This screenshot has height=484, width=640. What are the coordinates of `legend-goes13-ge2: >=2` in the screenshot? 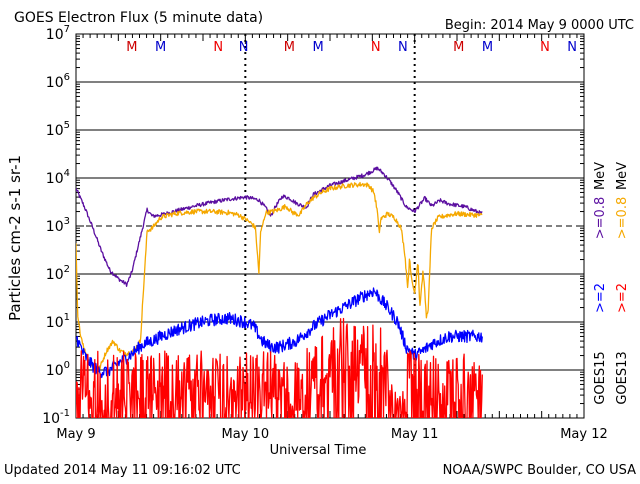 It's located at (622, 298).